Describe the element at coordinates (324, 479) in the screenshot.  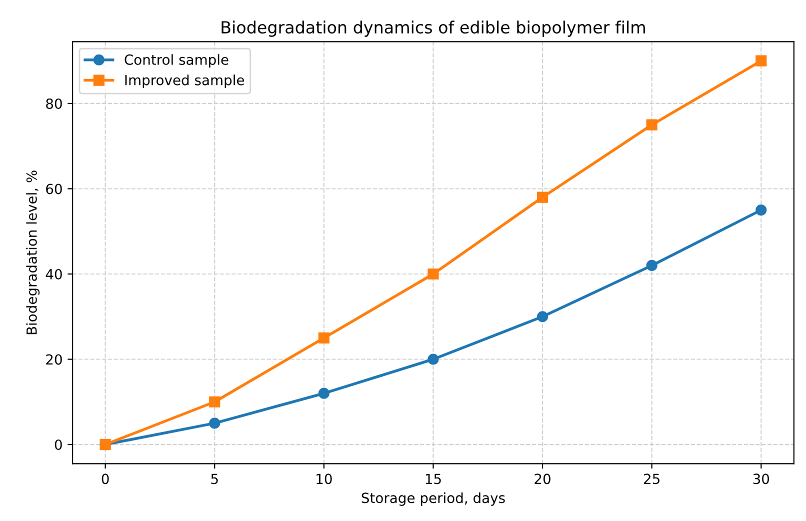
I see `x-tick-label: 10` at that location.